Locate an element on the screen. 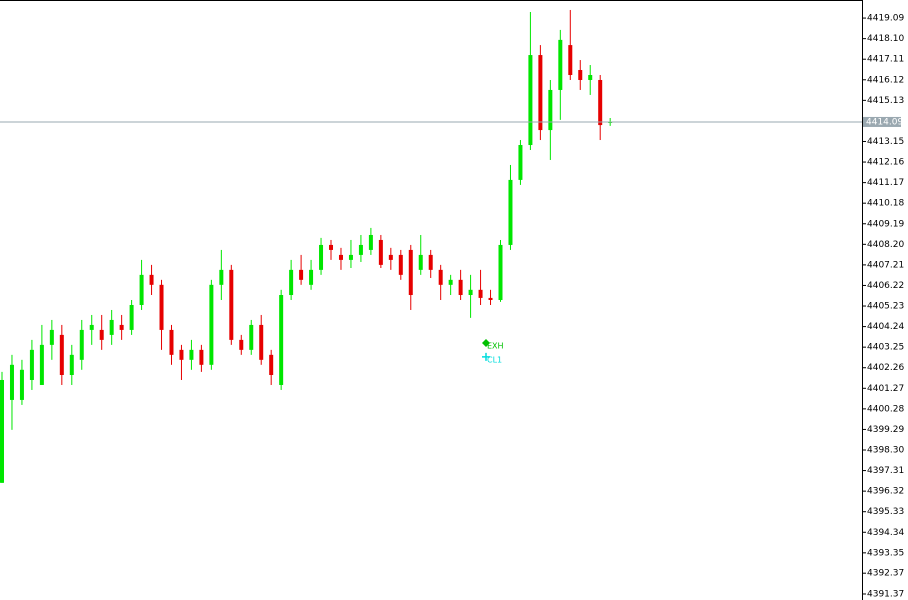 The width and height of the screenshot is (908, 600). y-tick-label: 4413.15 is located at coordinates (885, 142).